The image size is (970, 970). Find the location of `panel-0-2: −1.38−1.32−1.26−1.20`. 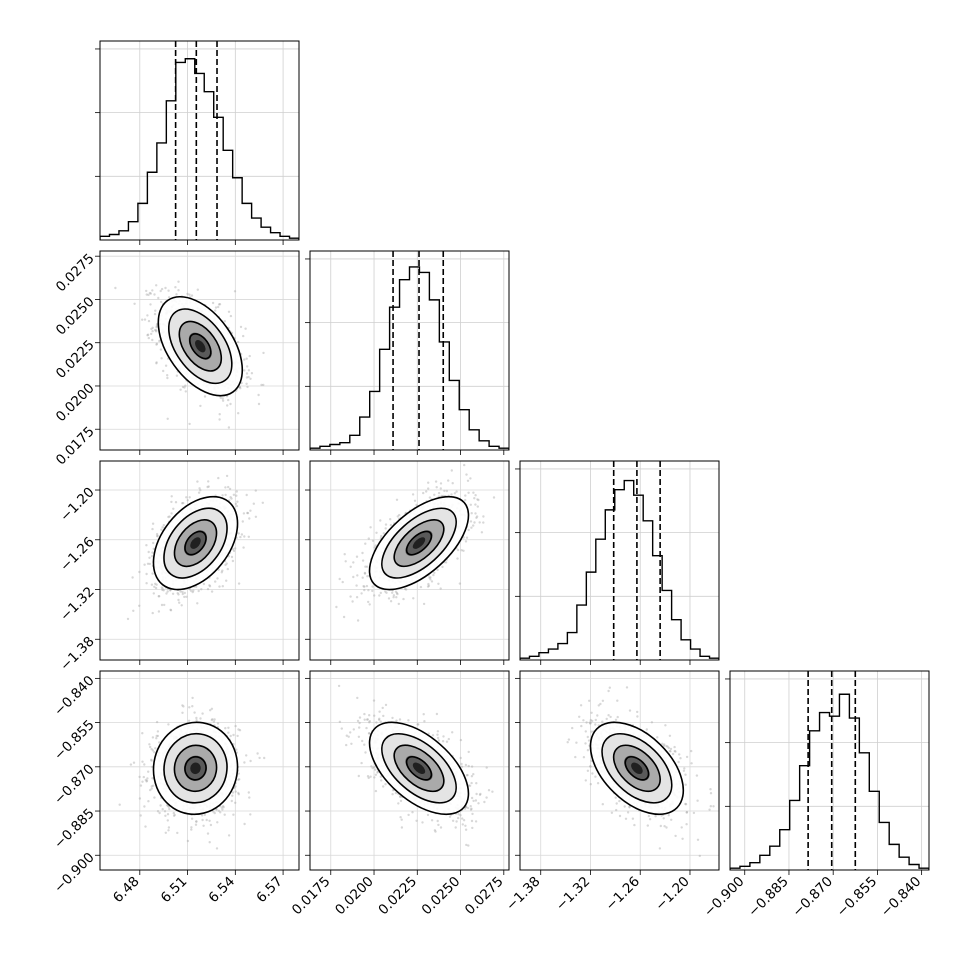

panel-0-2: −1.38−1.32−1.26−1.20 is located at coordinates (178, 567).